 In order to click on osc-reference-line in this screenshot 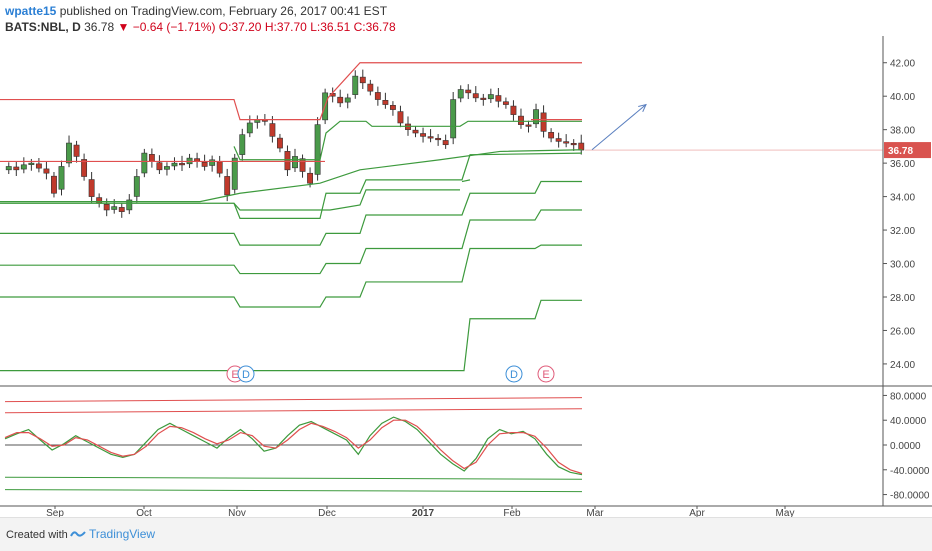, I will do `click(293, 400)`.